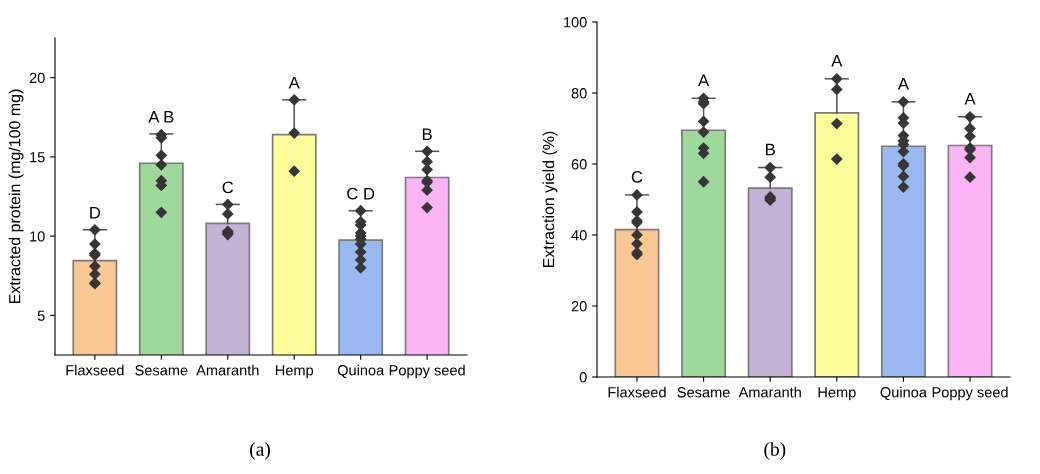  What do you see at coordinates (161, 117) in the screenshot?
I see `annotation: A B` at bounding box center [161, 117].